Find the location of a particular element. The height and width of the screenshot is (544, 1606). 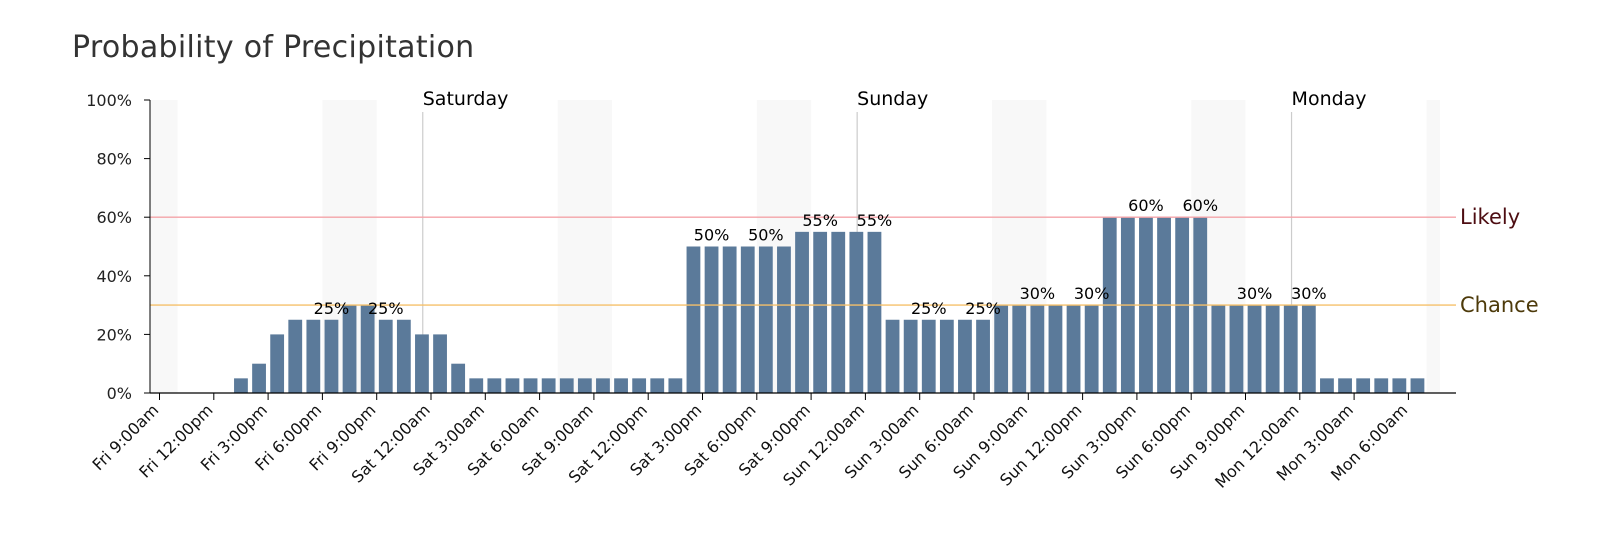

day-label: Sunday is located at coordinates (892, 99).